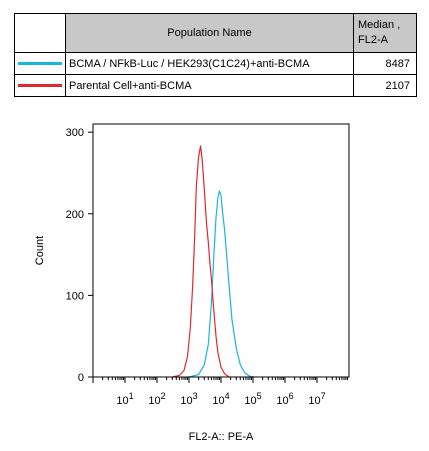 Image resolution: width=429 pixels, height=451 pixels. I want to click on legend-swatch-blue, so click(40, 63).